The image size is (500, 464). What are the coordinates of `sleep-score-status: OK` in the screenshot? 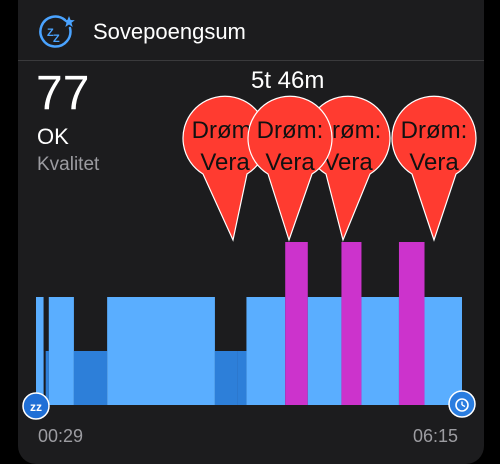 It's located at (53, 136).